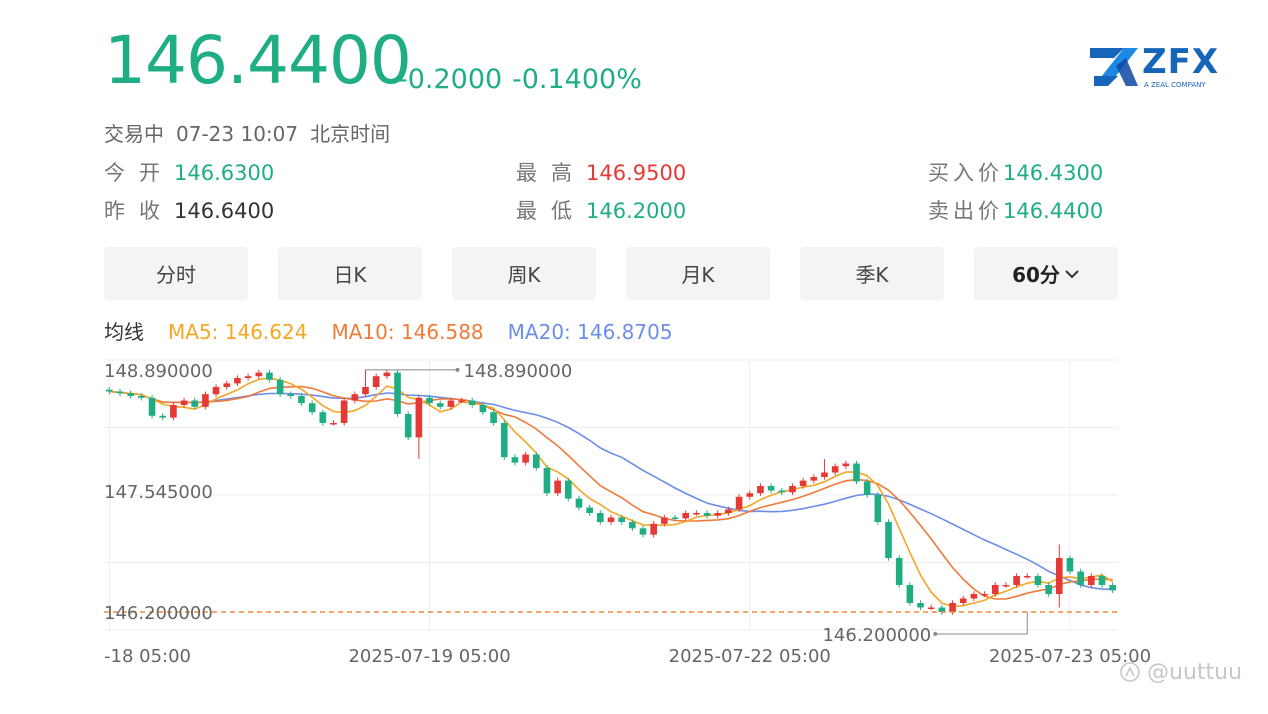 The image size is (1268, 714). I want to click on chevron-down-icon, so click(1072, 273).